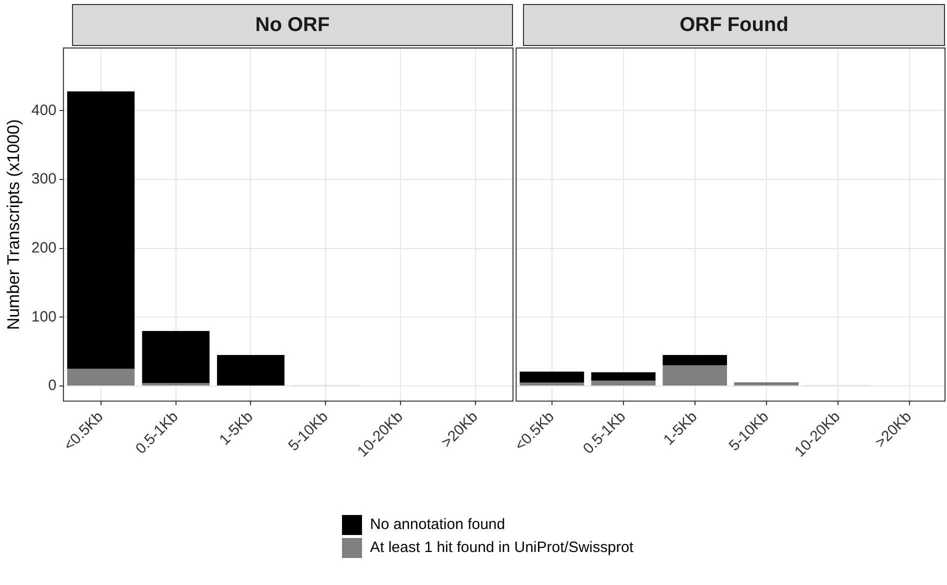  What do you see at coordinates (734, 25) in the screenshot?
I see `chart-title: ORF Found` at bounding box center [734, 25].